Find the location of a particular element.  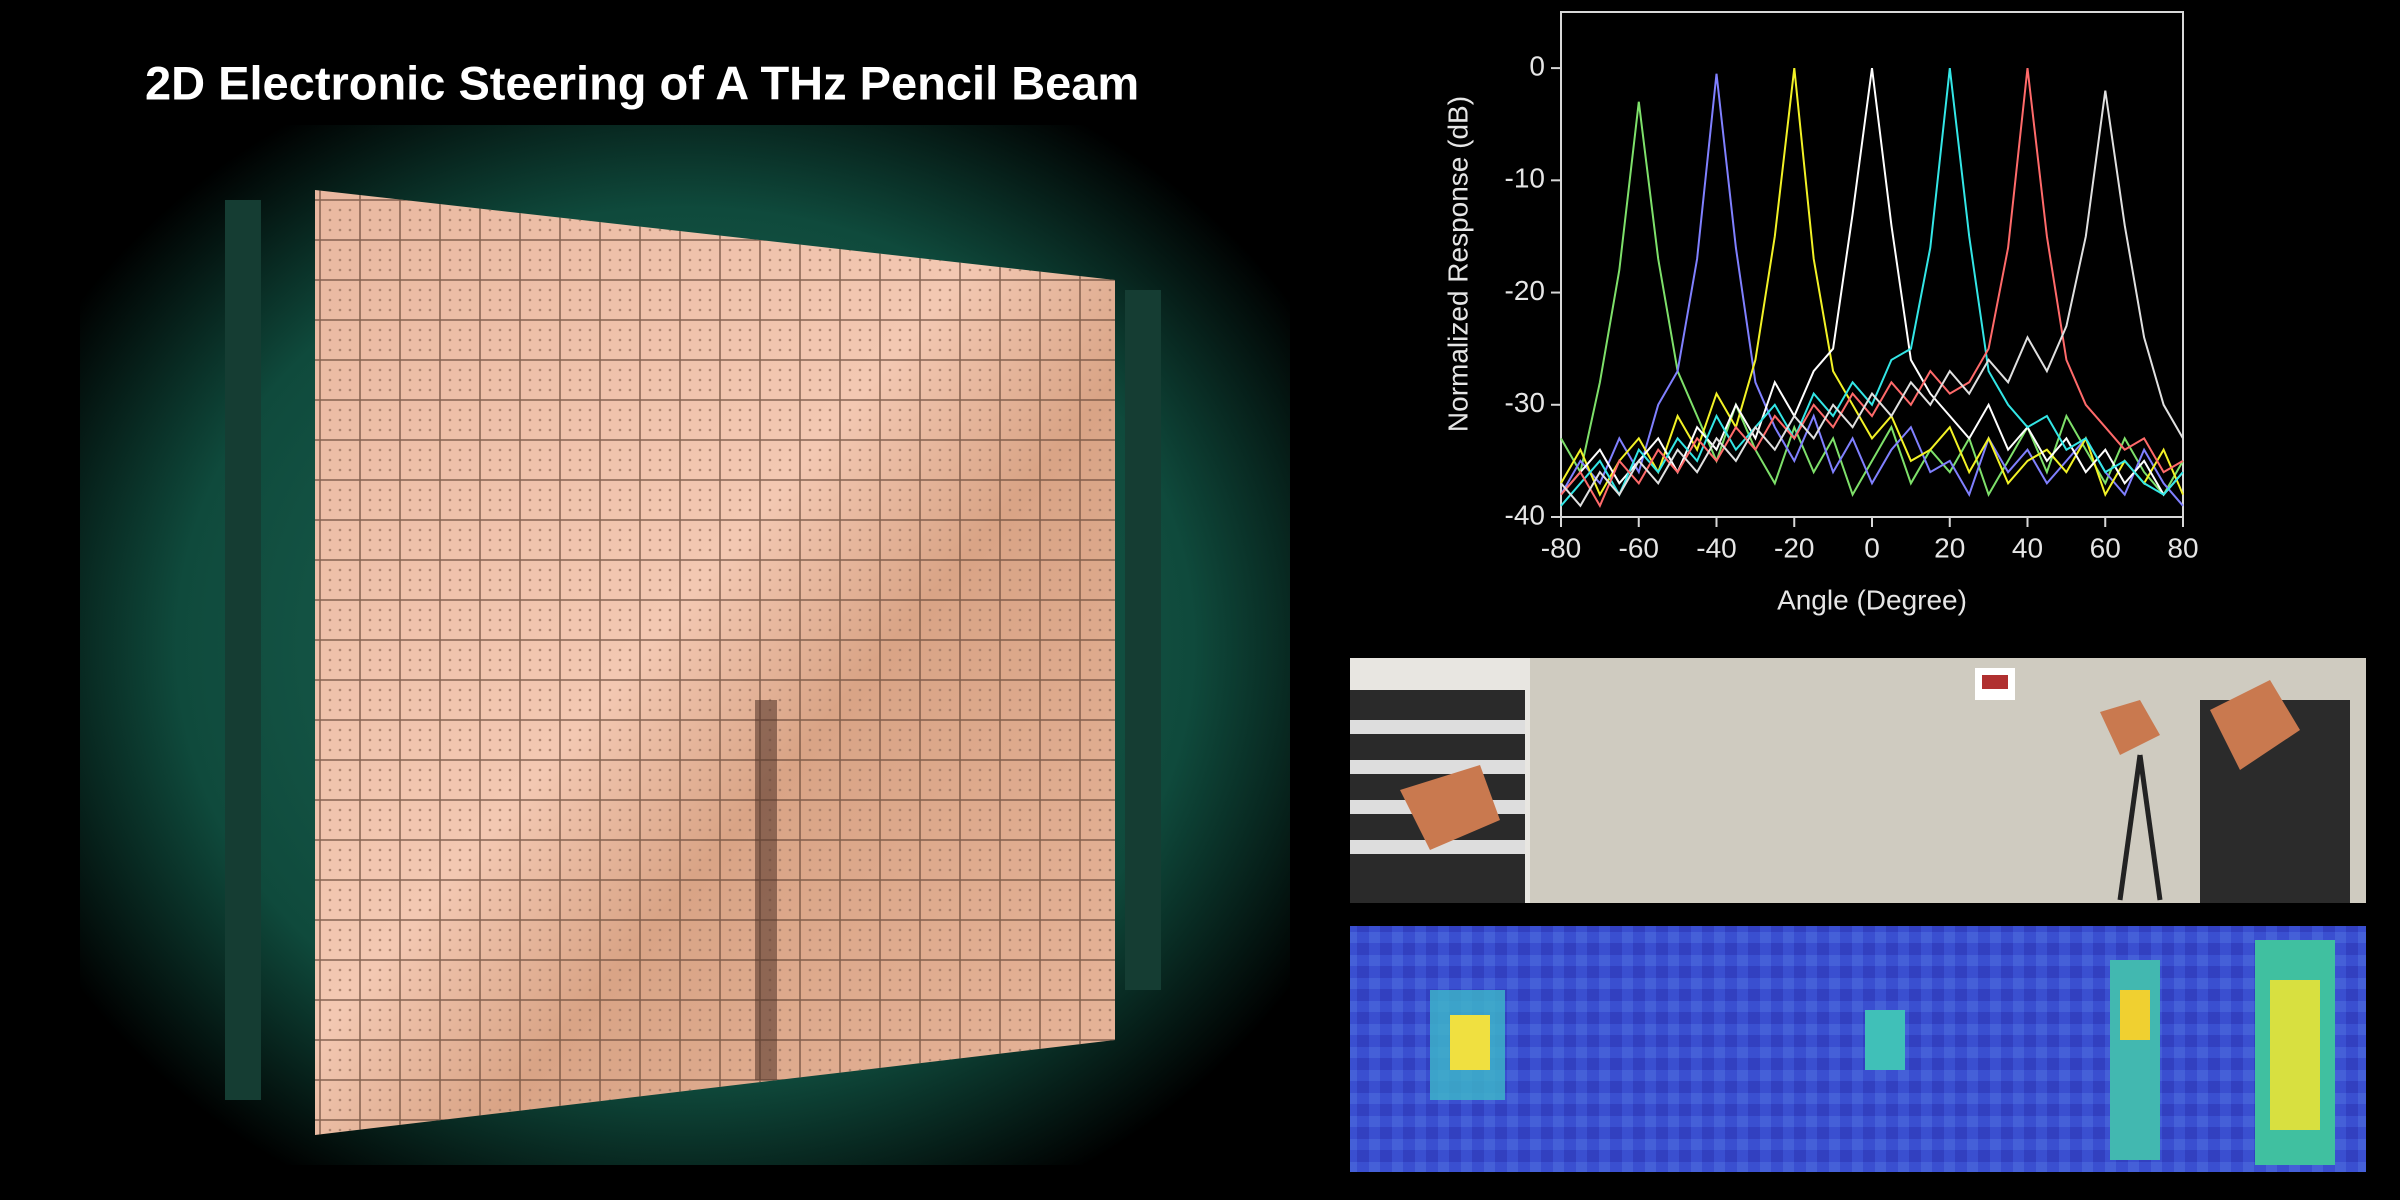

x-tick-label: -40 is located at coordinates (1716, 547).